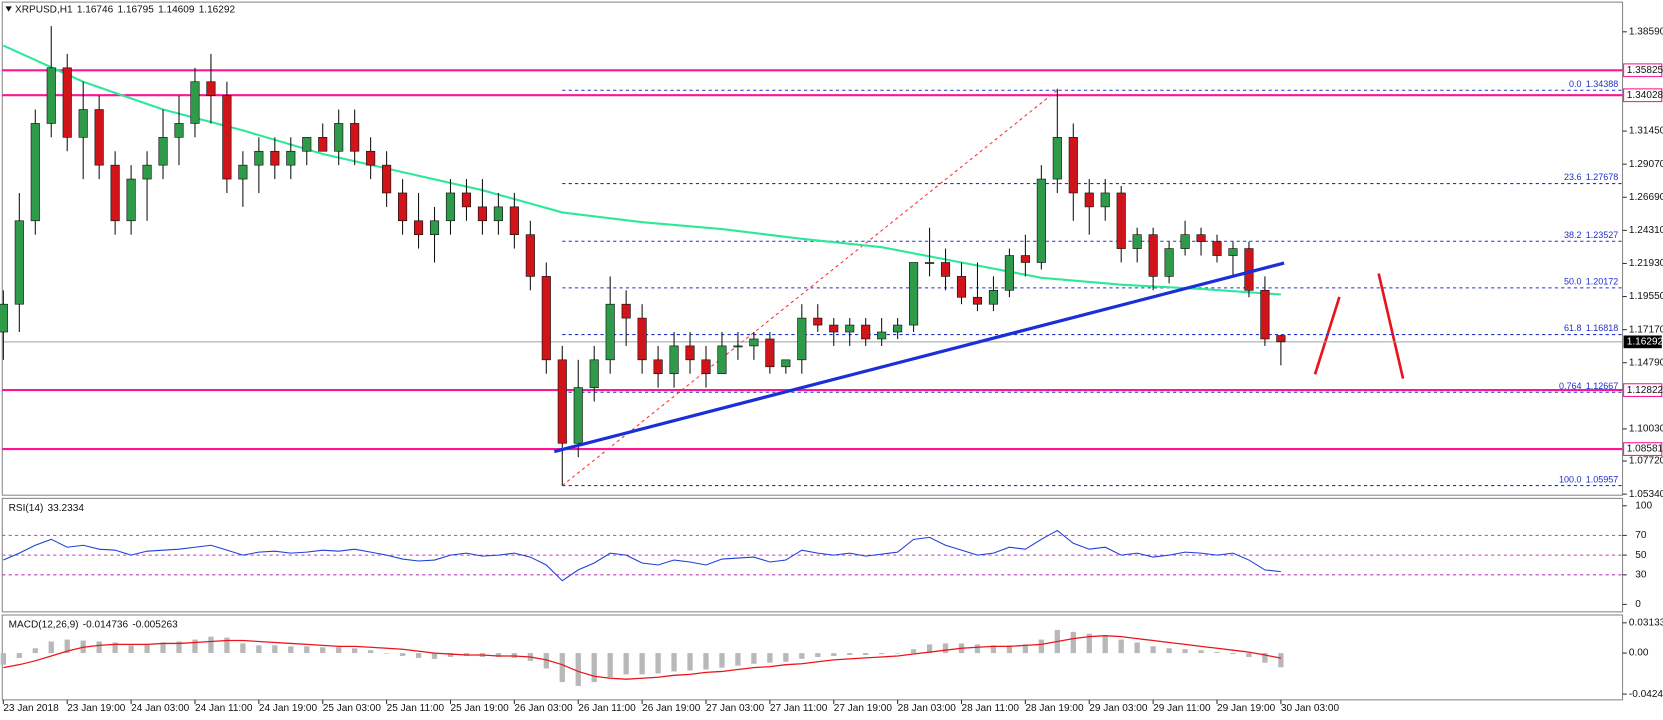 This screenshot has height=720, width=1663. I want to click on ohlc-open: 1.16746, so click(95, 9).